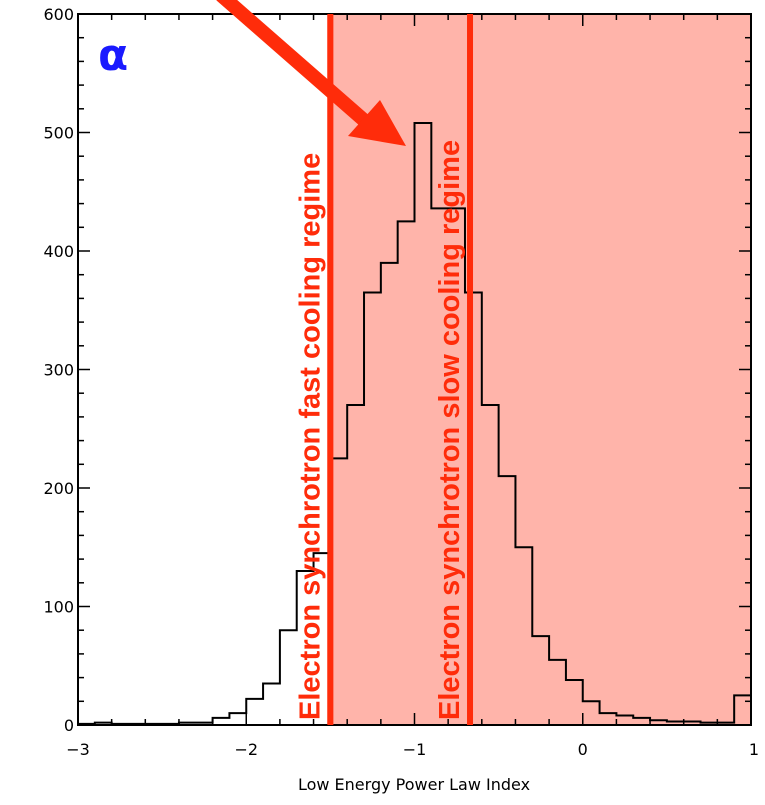  Describe the element at coordinates (414, 784) in the screenshot. I see `x-axis-label: Low Energy Power Law Index` at that location.